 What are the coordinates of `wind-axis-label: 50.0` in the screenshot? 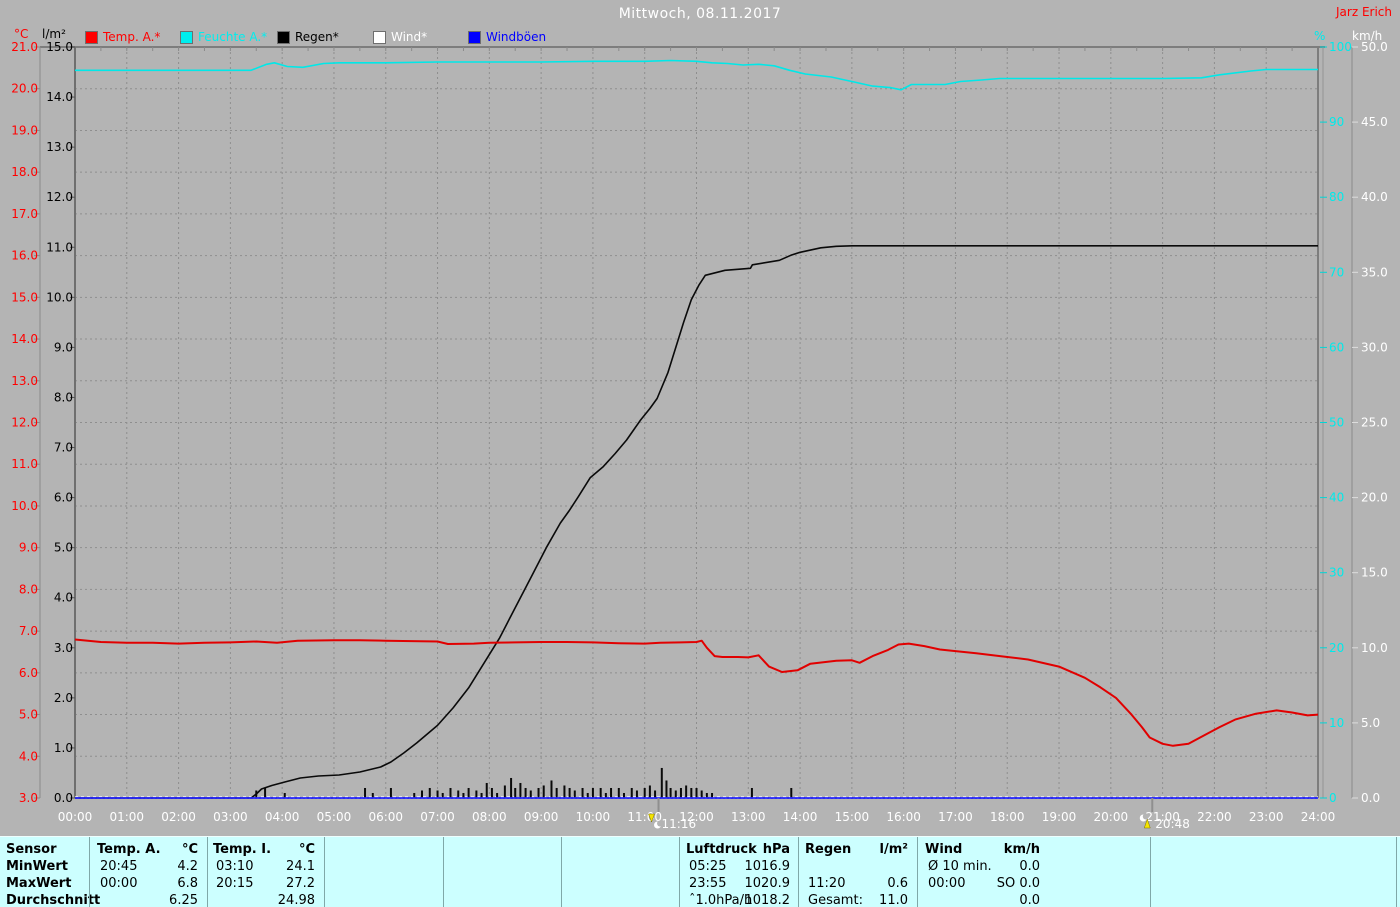 It's located at (1374, 47).